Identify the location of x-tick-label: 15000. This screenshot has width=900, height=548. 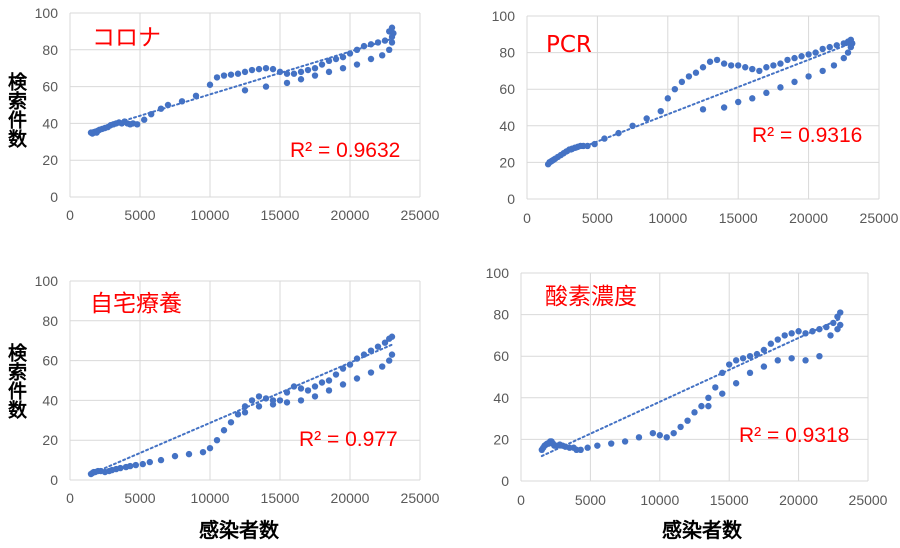
(280, 215).